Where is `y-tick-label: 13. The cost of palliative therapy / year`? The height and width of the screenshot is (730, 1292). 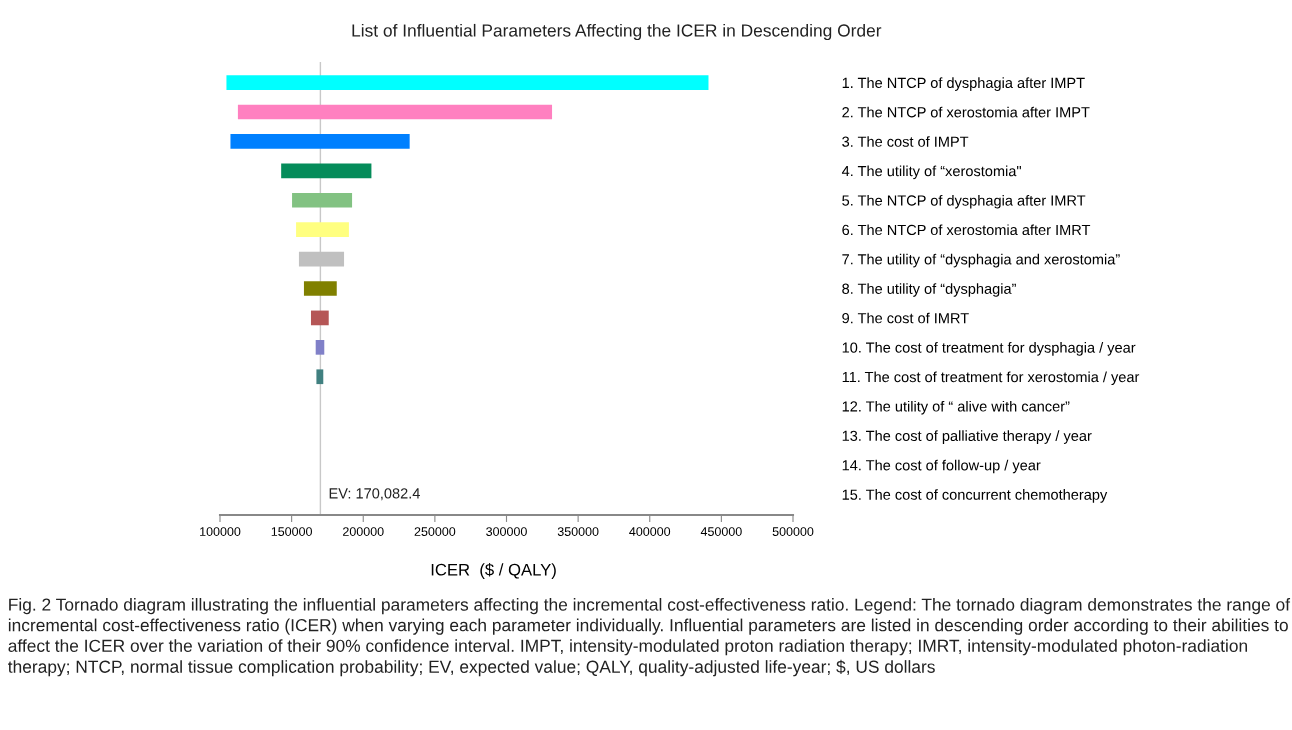 y-tick-label: 13. The cost of palliative therapy / year is located at coordinates (967, 437).